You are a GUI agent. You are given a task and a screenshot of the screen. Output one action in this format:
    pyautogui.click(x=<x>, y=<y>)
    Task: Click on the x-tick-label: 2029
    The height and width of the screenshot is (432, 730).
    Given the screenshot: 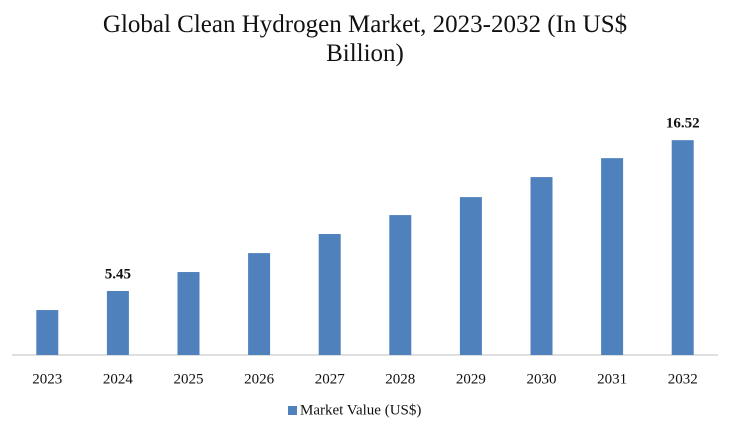 What is the action you would take?
    pyautogui.click(x=471, y=379)
    